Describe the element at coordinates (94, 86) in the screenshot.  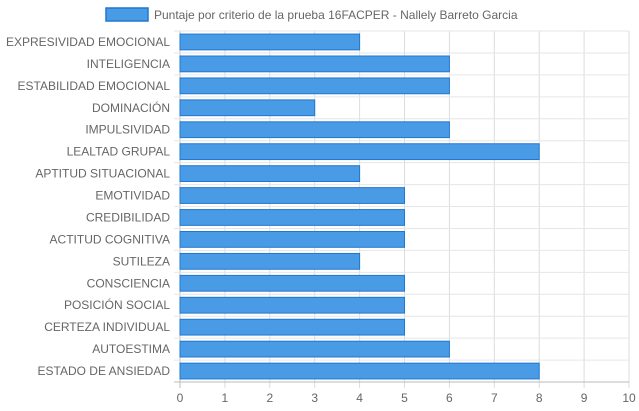
I see `category-label: ESTABILIDAD EMOCIONAL` at that location.